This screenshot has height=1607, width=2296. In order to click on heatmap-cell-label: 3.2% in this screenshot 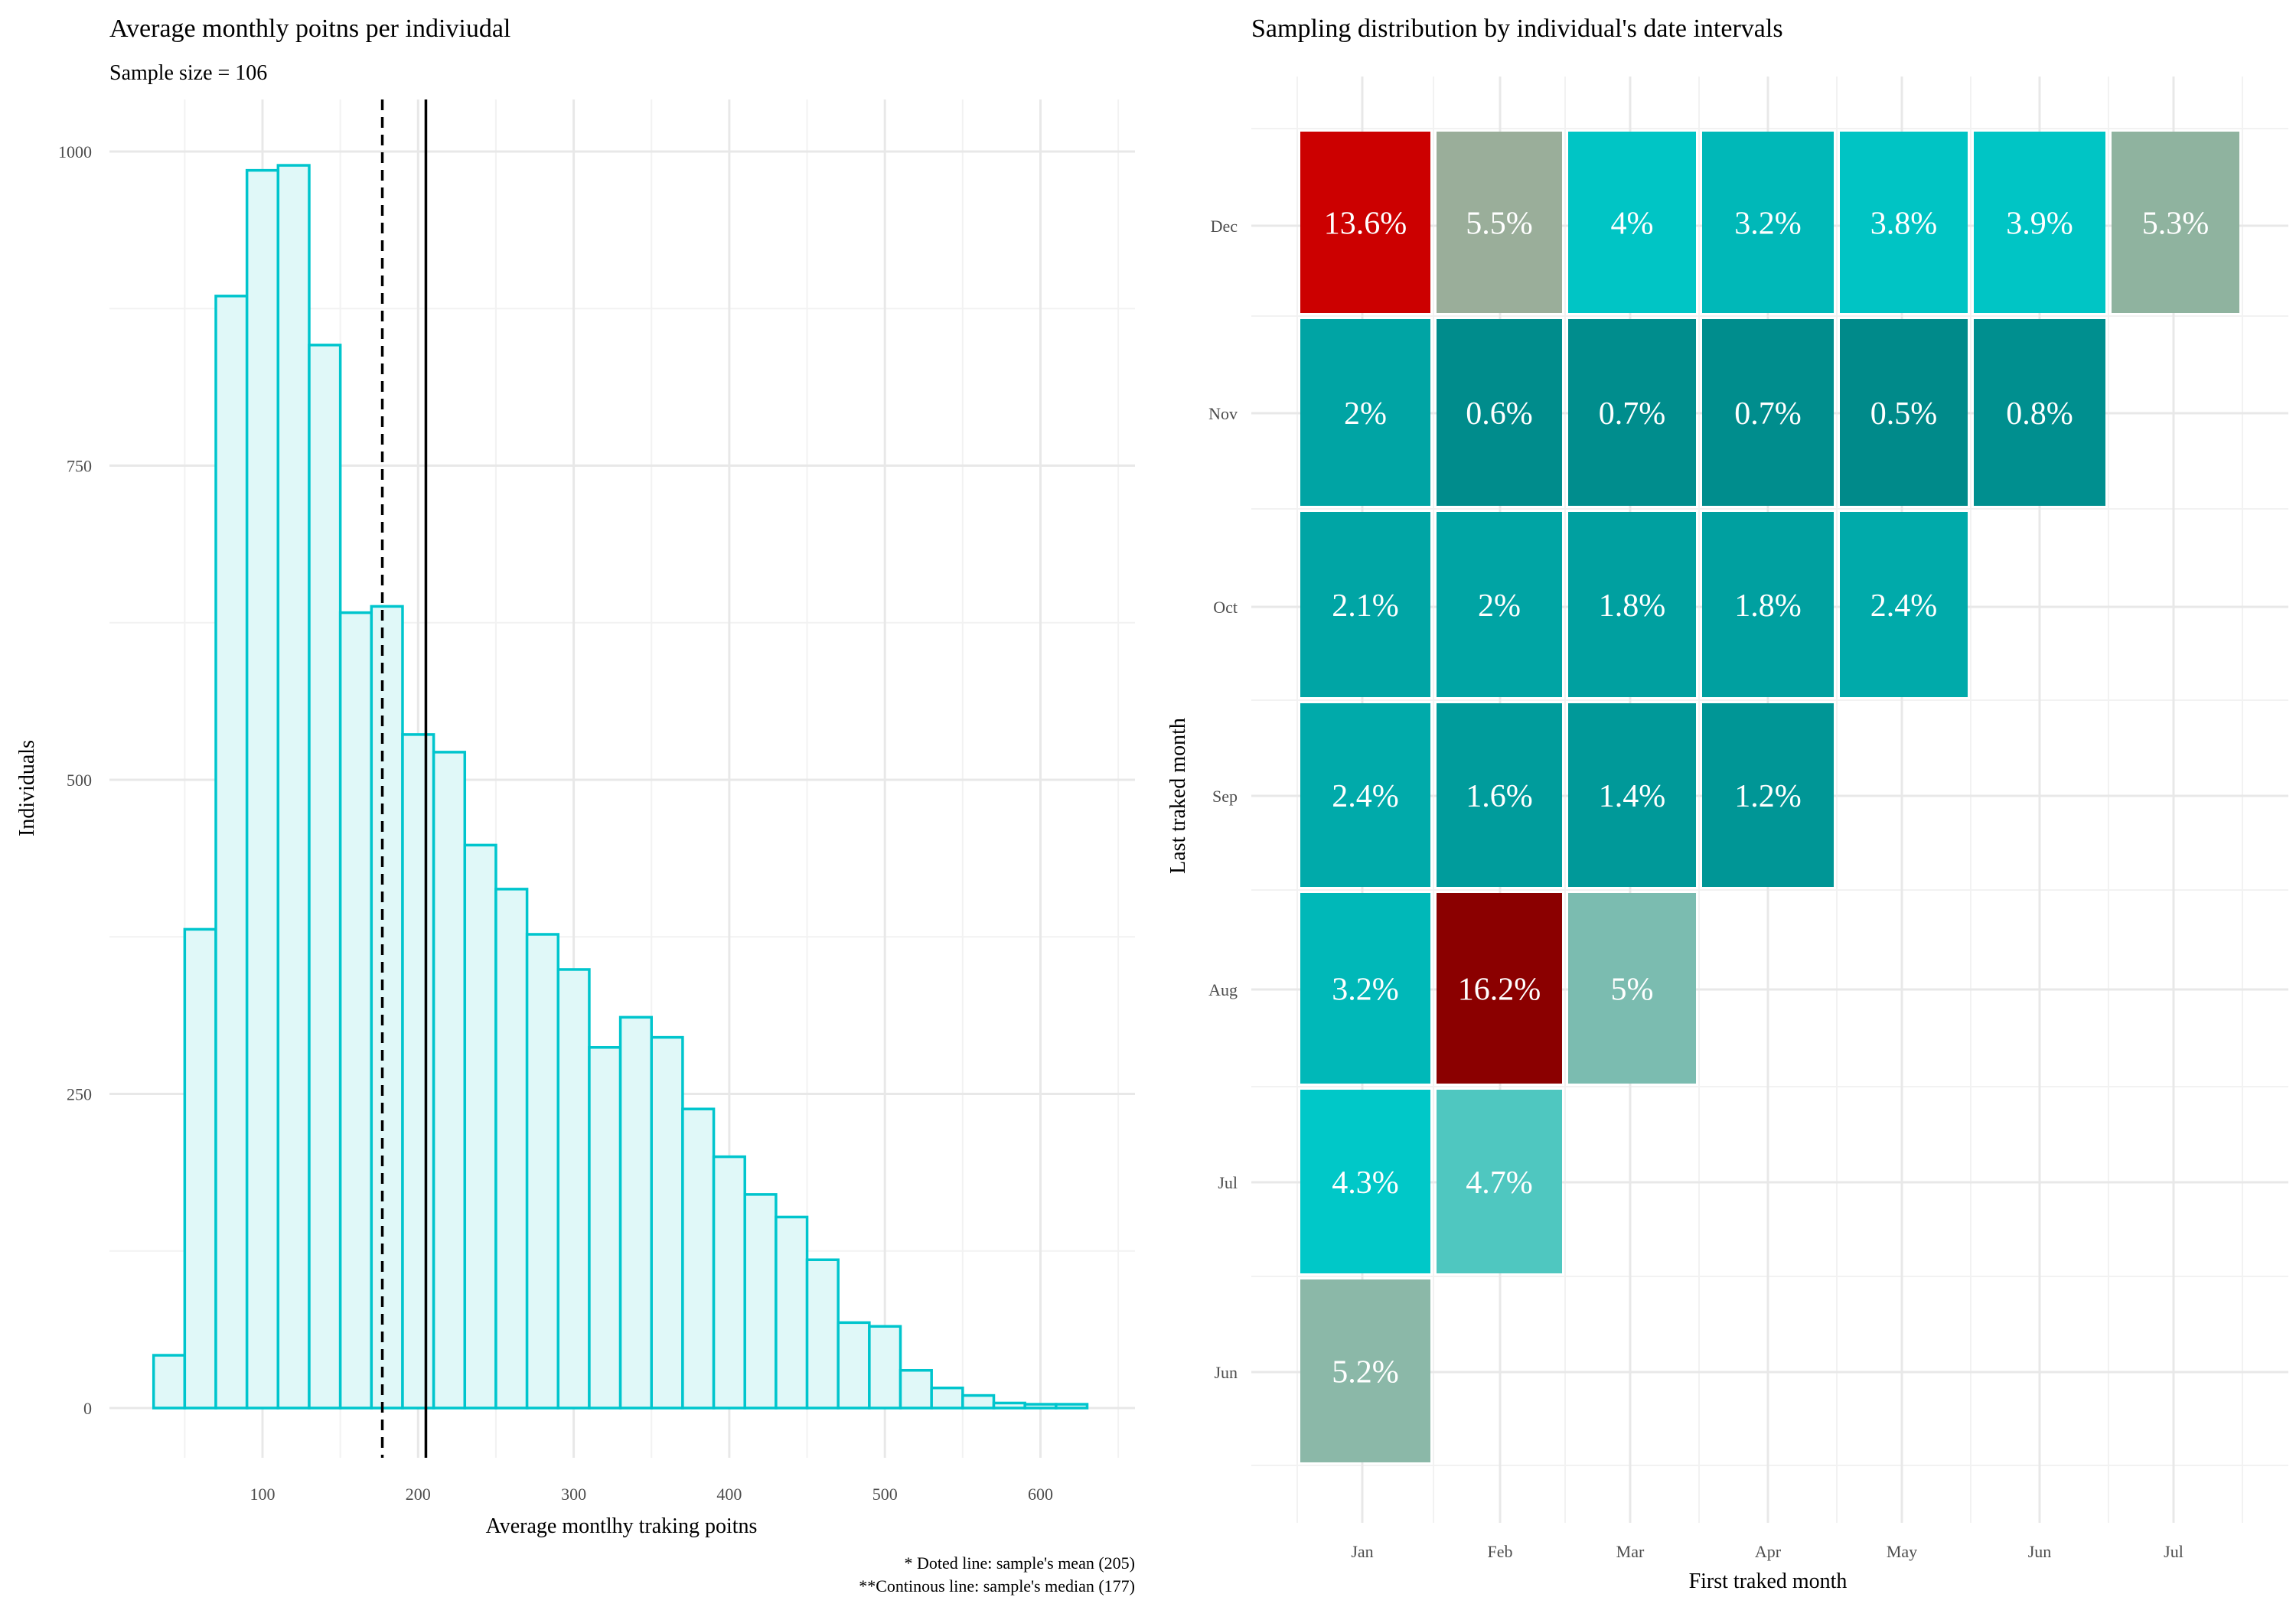, I will do `click(1365, 990)`.